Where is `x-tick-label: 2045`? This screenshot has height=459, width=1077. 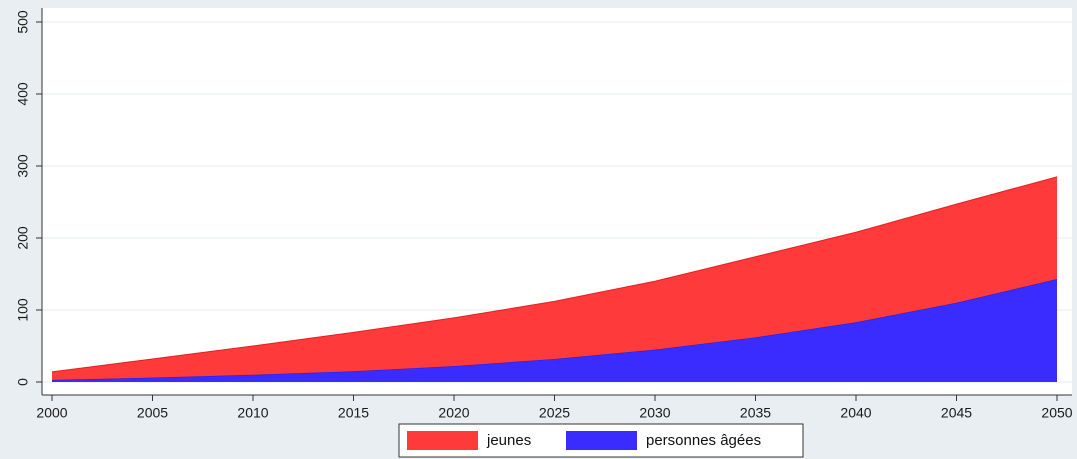
x-tick-label: 2045 is located at coordinates (956, 413).